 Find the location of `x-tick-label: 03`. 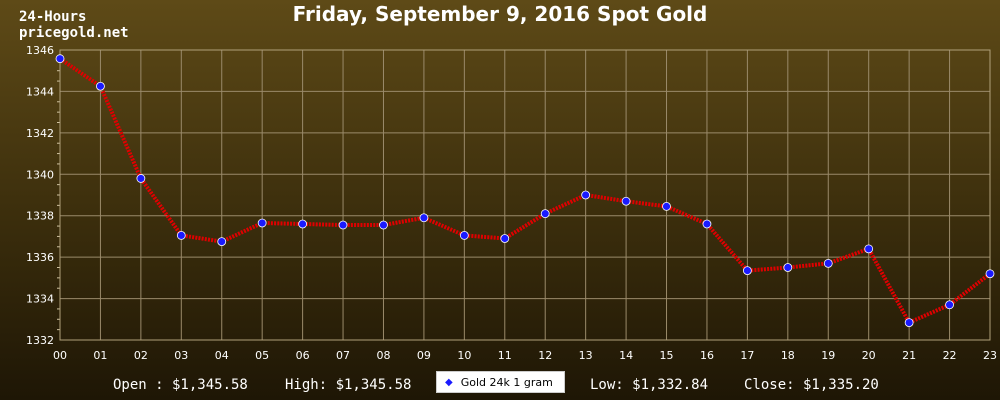

x-tick-label: 03 is located at coordinates (181, 355).